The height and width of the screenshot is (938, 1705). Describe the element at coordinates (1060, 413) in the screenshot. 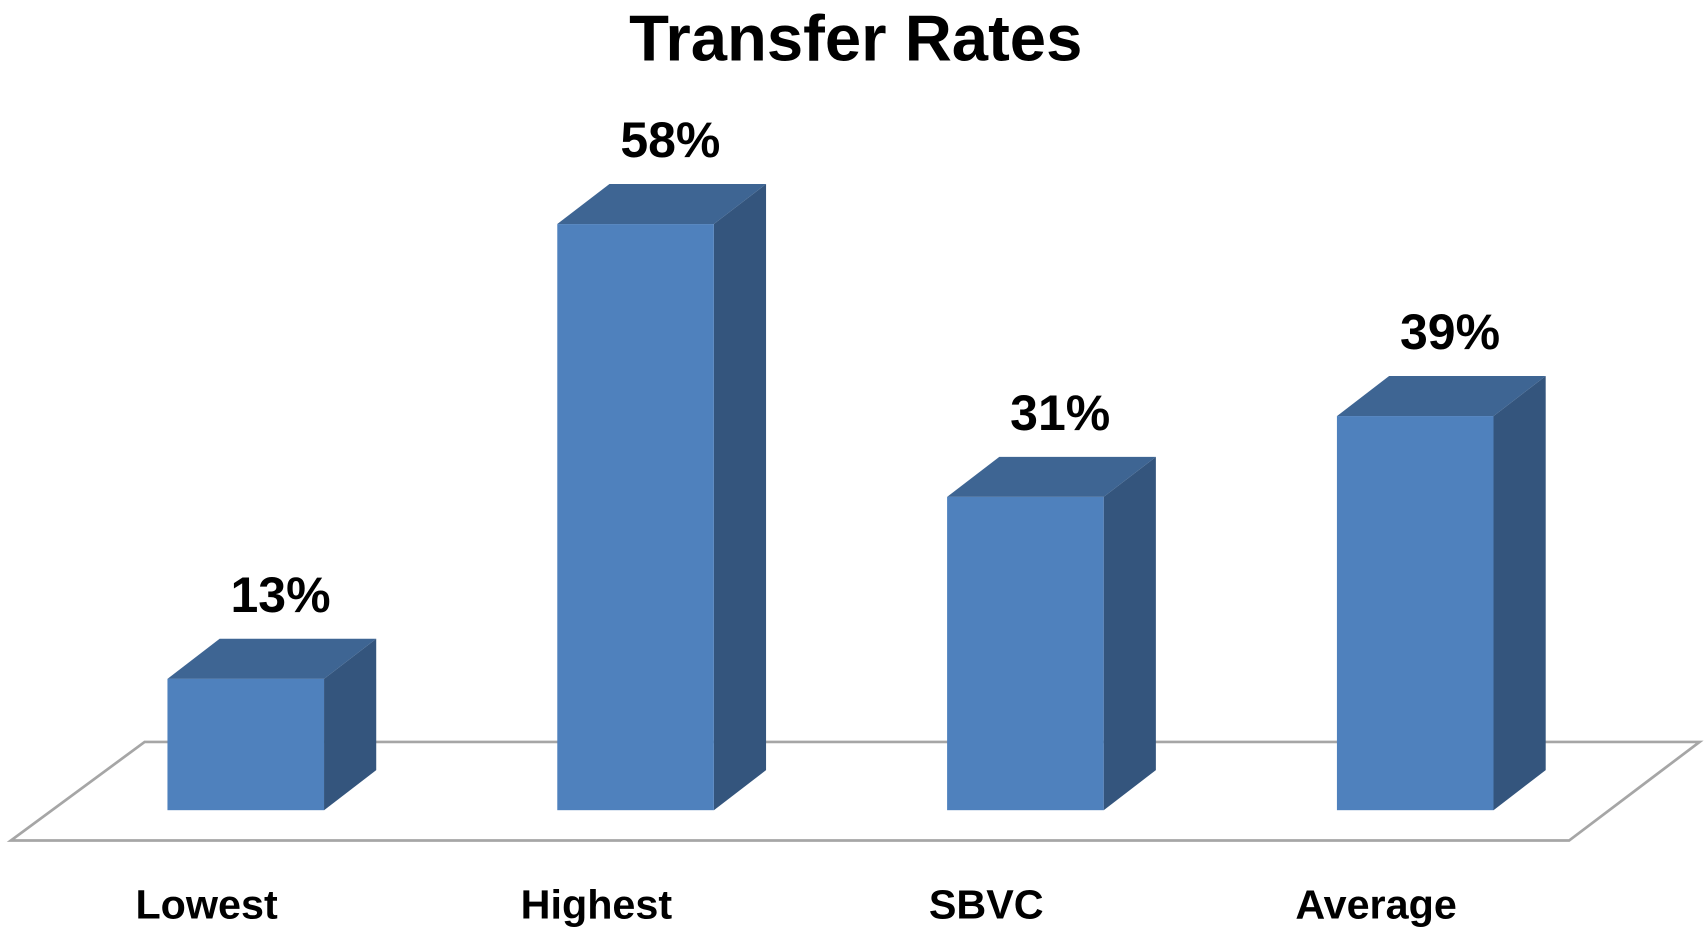

I see `value-label: 31%` at that location.